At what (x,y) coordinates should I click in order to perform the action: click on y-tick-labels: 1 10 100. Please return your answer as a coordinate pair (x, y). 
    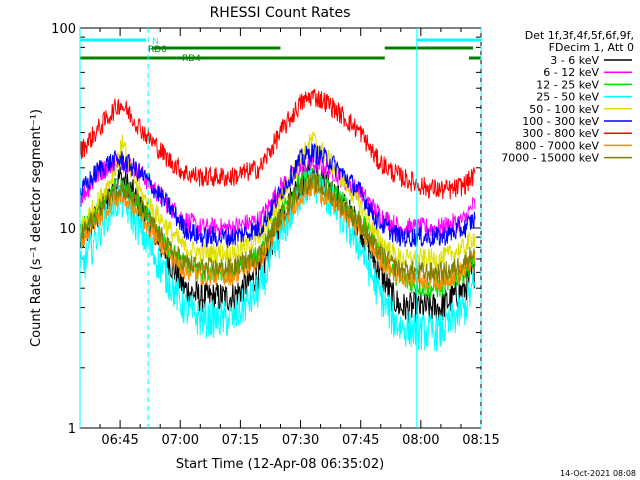
    Looking at the image, I should click on (63, 229).